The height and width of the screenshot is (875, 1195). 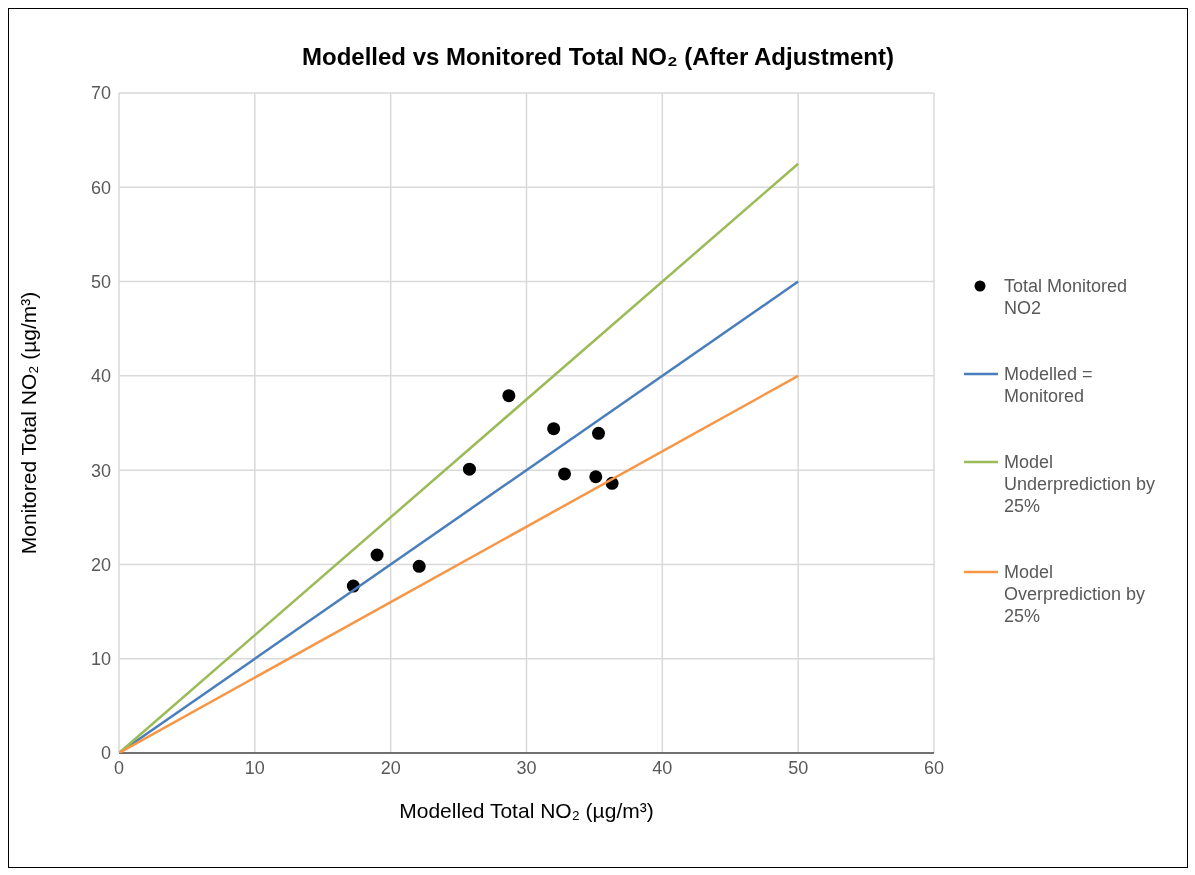 I want to click on y-tick-label: 20, so click(x=100, y=564).